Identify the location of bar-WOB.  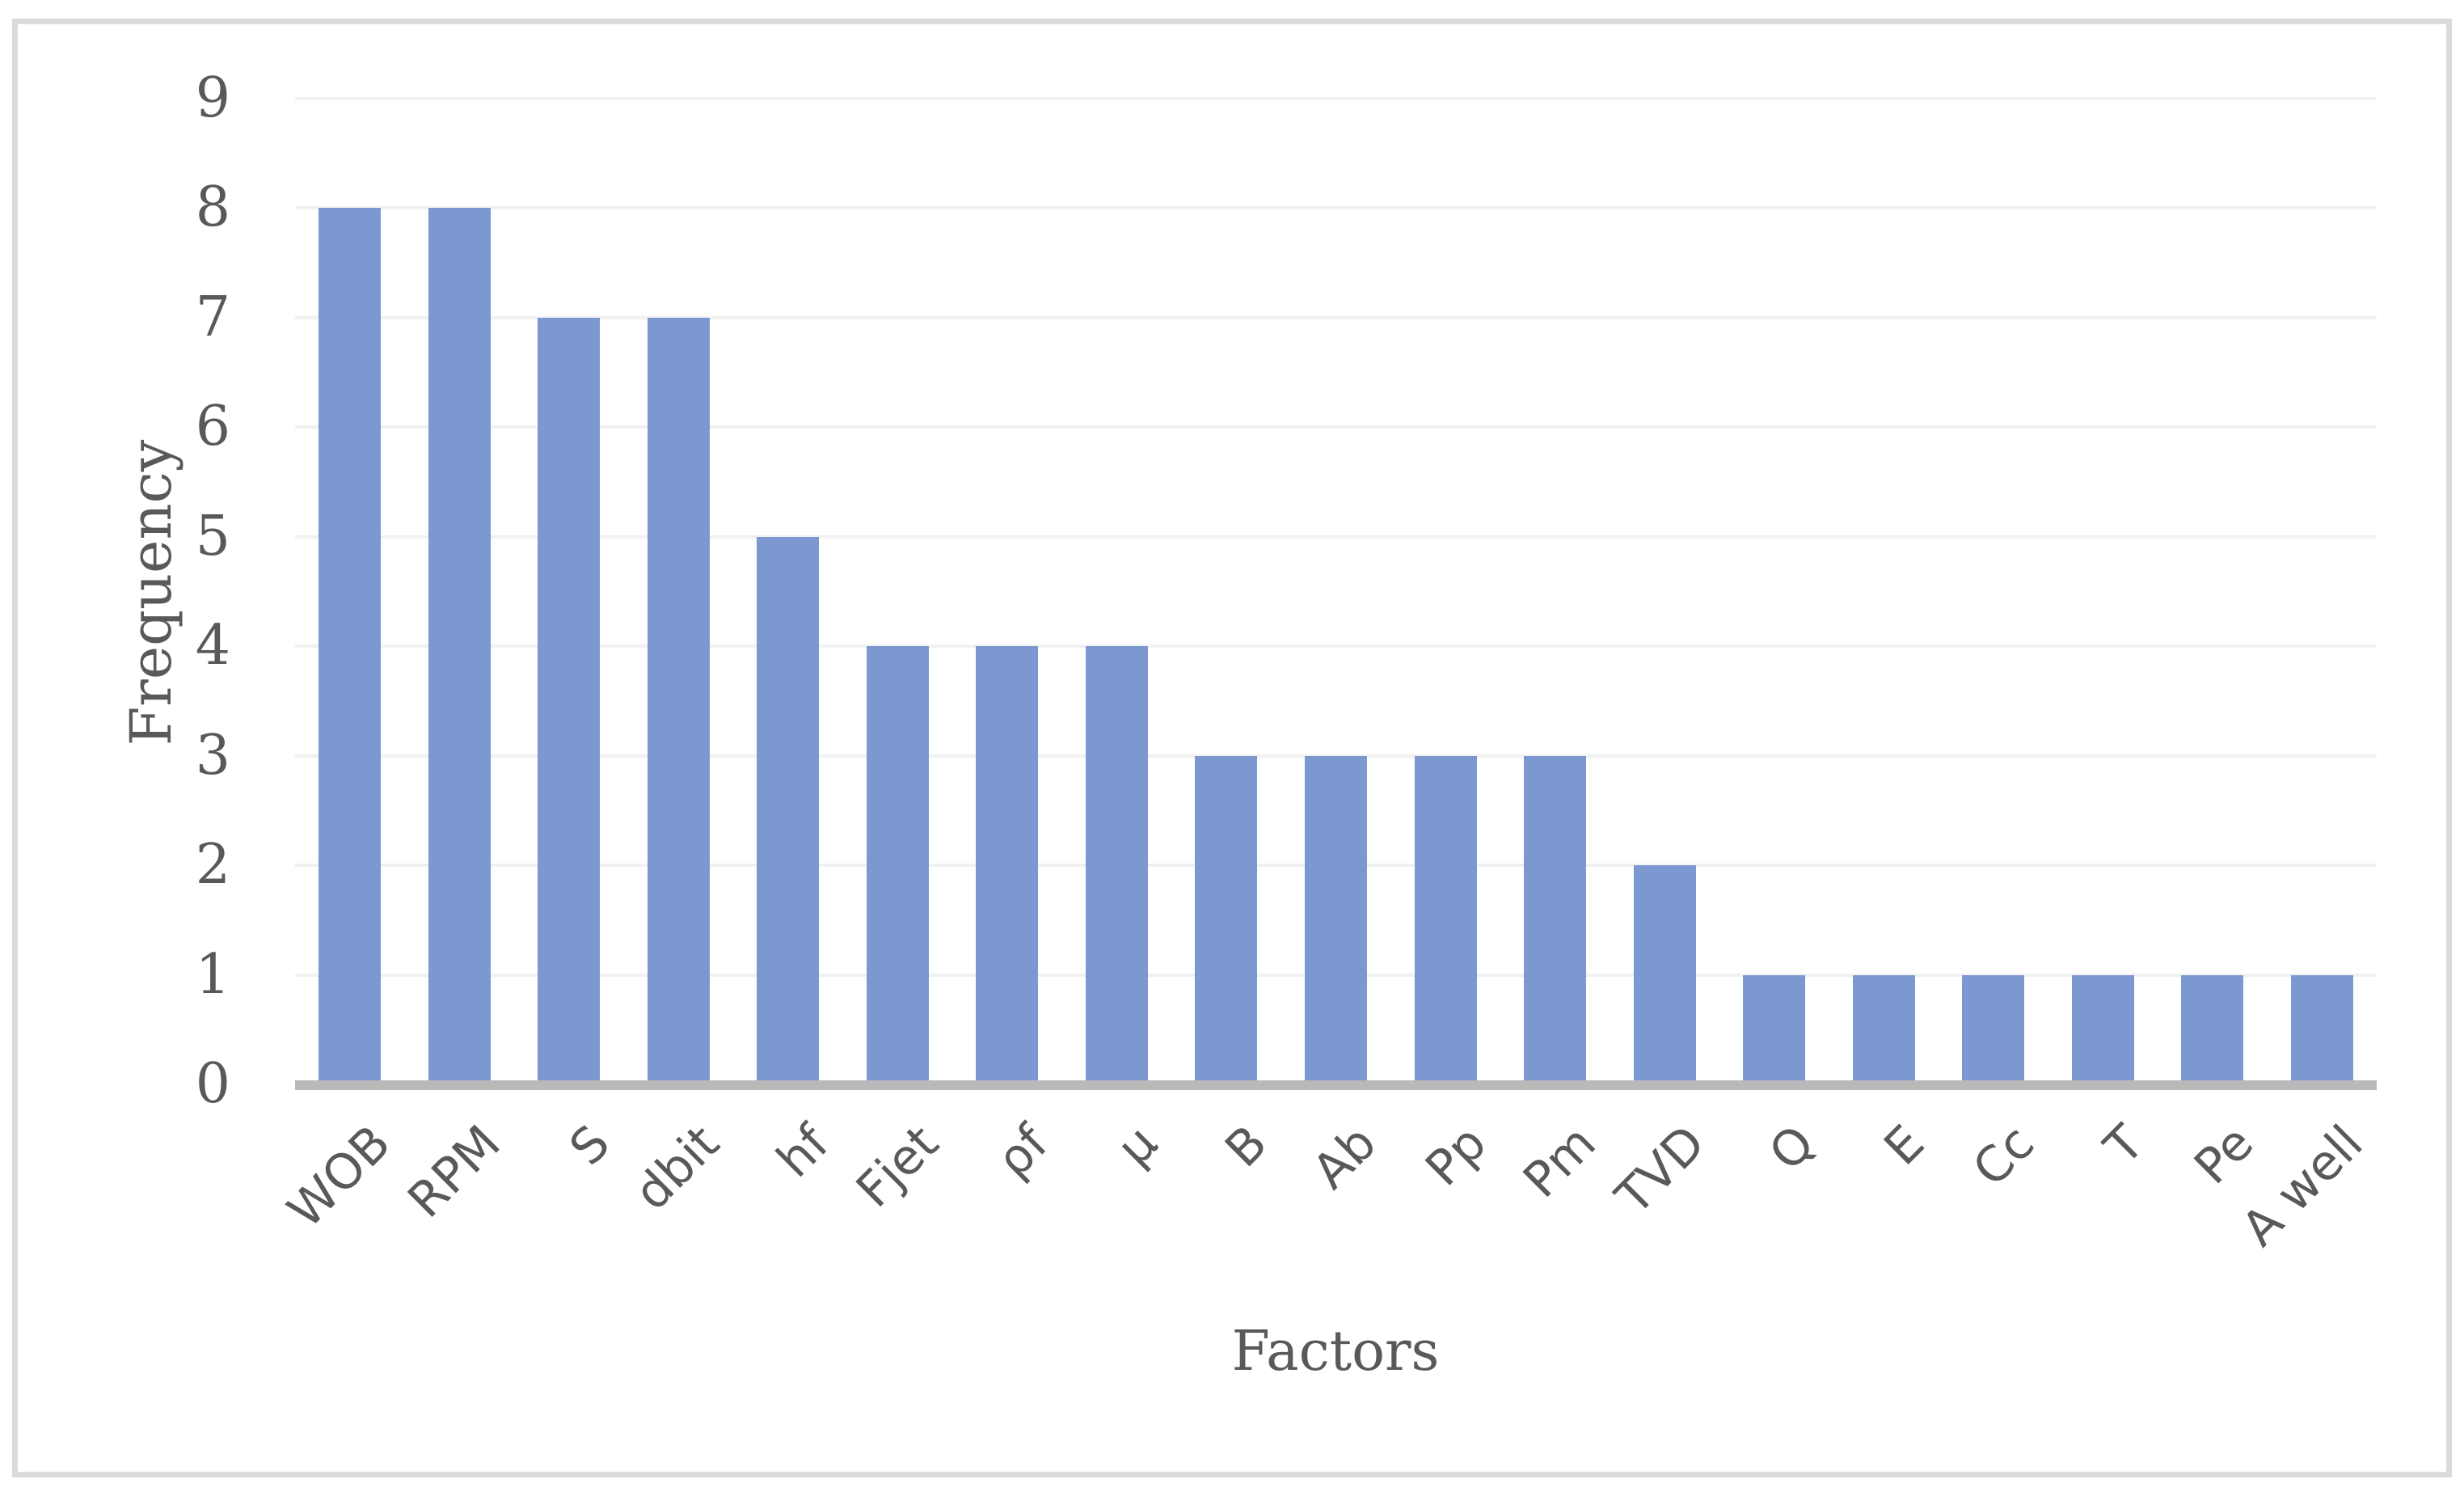
(351, 646).